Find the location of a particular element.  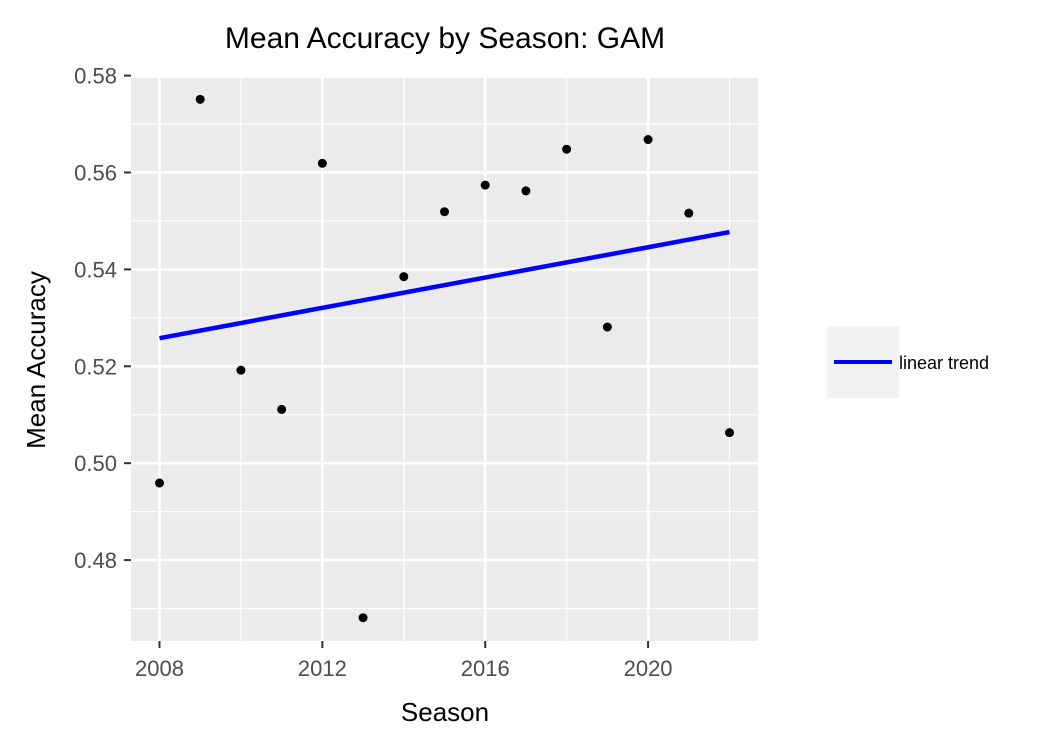

data-point-2019 is located at coordinates (607, 327).